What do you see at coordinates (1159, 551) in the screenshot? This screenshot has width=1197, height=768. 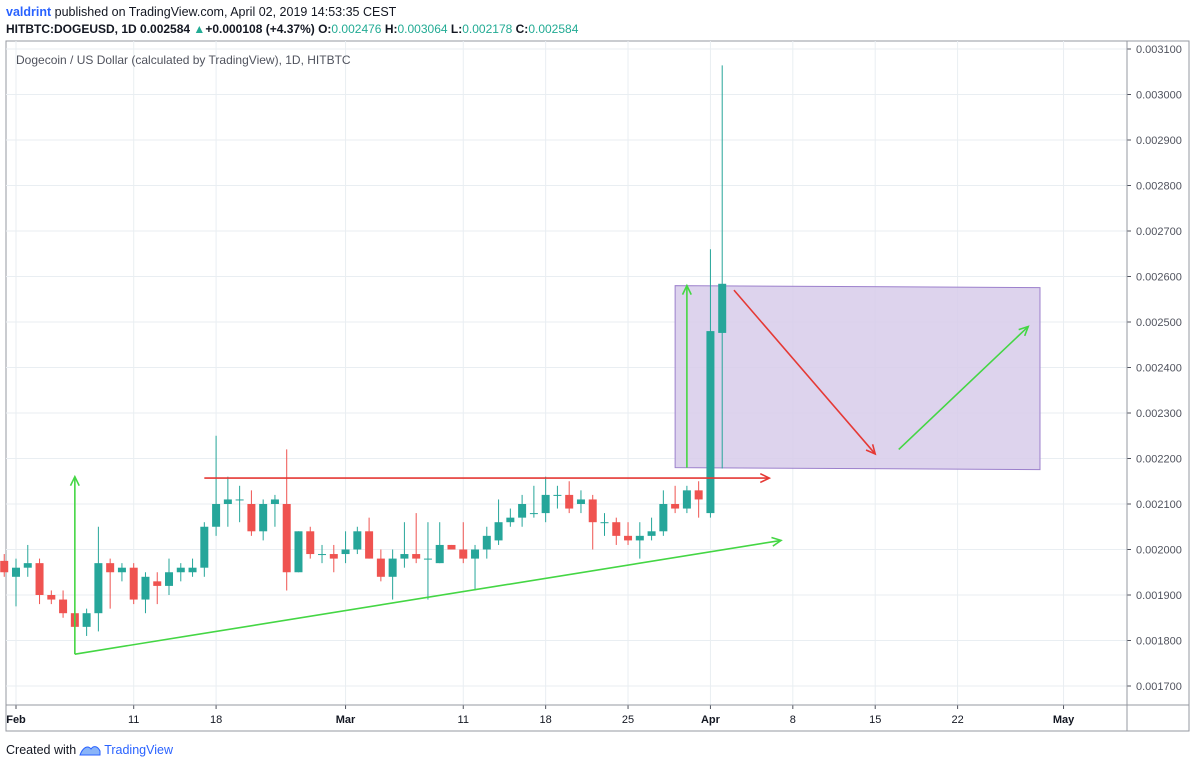 I see `y-tick-label: 0.002000` at bounding box center [1159, 551].